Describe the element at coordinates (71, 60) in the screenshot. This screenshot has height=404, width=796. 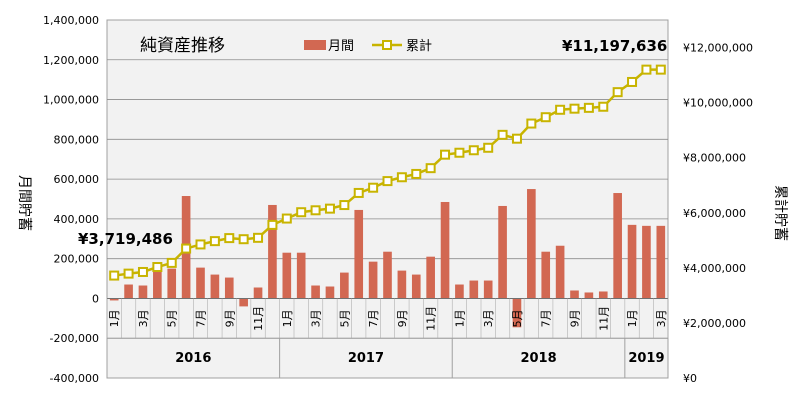
I see `left-tick-label: 1,200,000` at that location.